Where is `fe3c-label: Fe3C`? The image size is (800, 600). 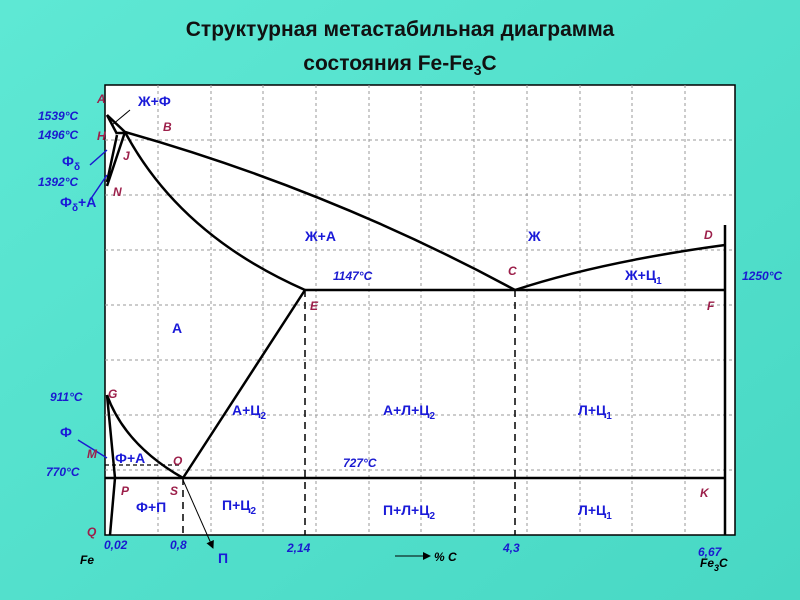 fe3c-label: Fe3C is located at coordinates (714, 564).